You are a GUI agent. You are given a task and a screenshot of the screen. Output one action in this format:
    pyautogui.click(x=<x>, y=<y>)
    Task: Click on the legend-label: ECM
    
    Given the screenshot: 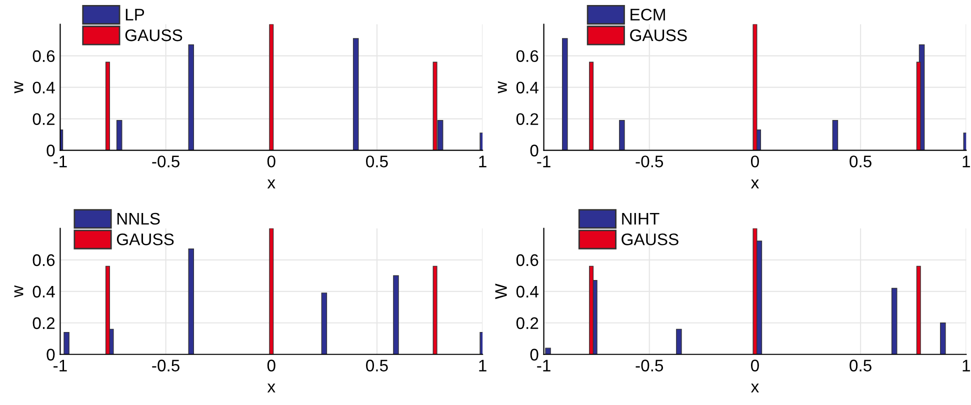 What is the action you would take?
    pyautogui.click(x=647, y=14)
    